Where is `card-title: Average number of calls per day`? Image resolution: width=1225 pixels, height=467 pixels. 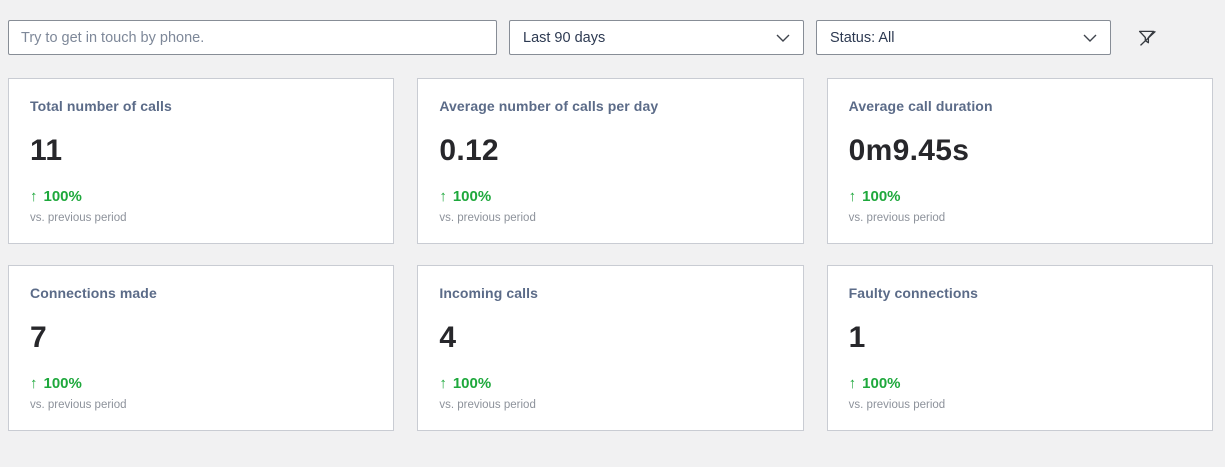 card-title: Average number of calls per day is located at coordinates (549, 106).